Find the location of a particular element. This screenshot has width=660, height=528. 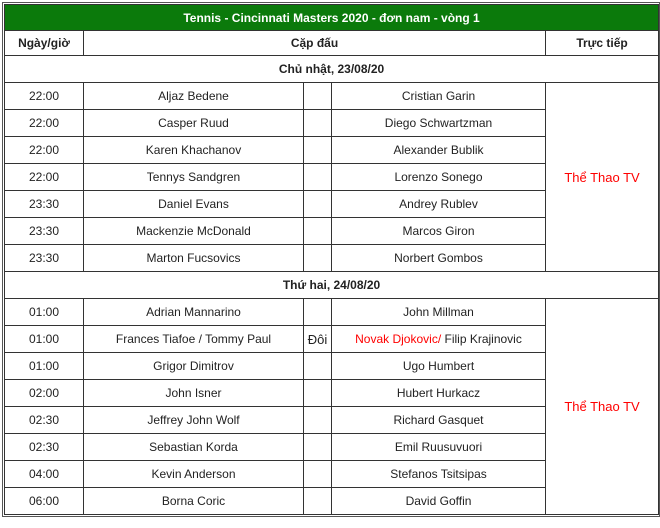

player-name: Emil Ruusuvuori is located at coordinates (438, 447).